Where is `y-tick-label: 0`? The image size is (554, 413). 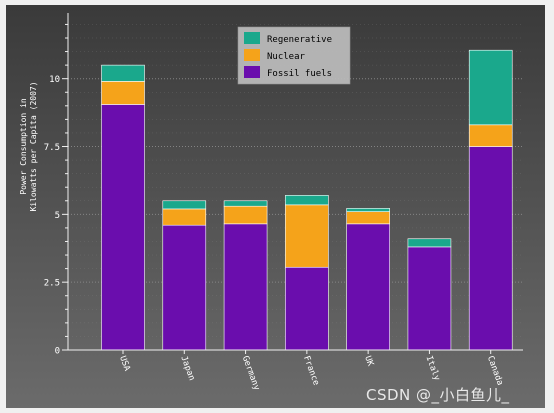 y-tick-label: 0 is located at coordinates (57, 352).